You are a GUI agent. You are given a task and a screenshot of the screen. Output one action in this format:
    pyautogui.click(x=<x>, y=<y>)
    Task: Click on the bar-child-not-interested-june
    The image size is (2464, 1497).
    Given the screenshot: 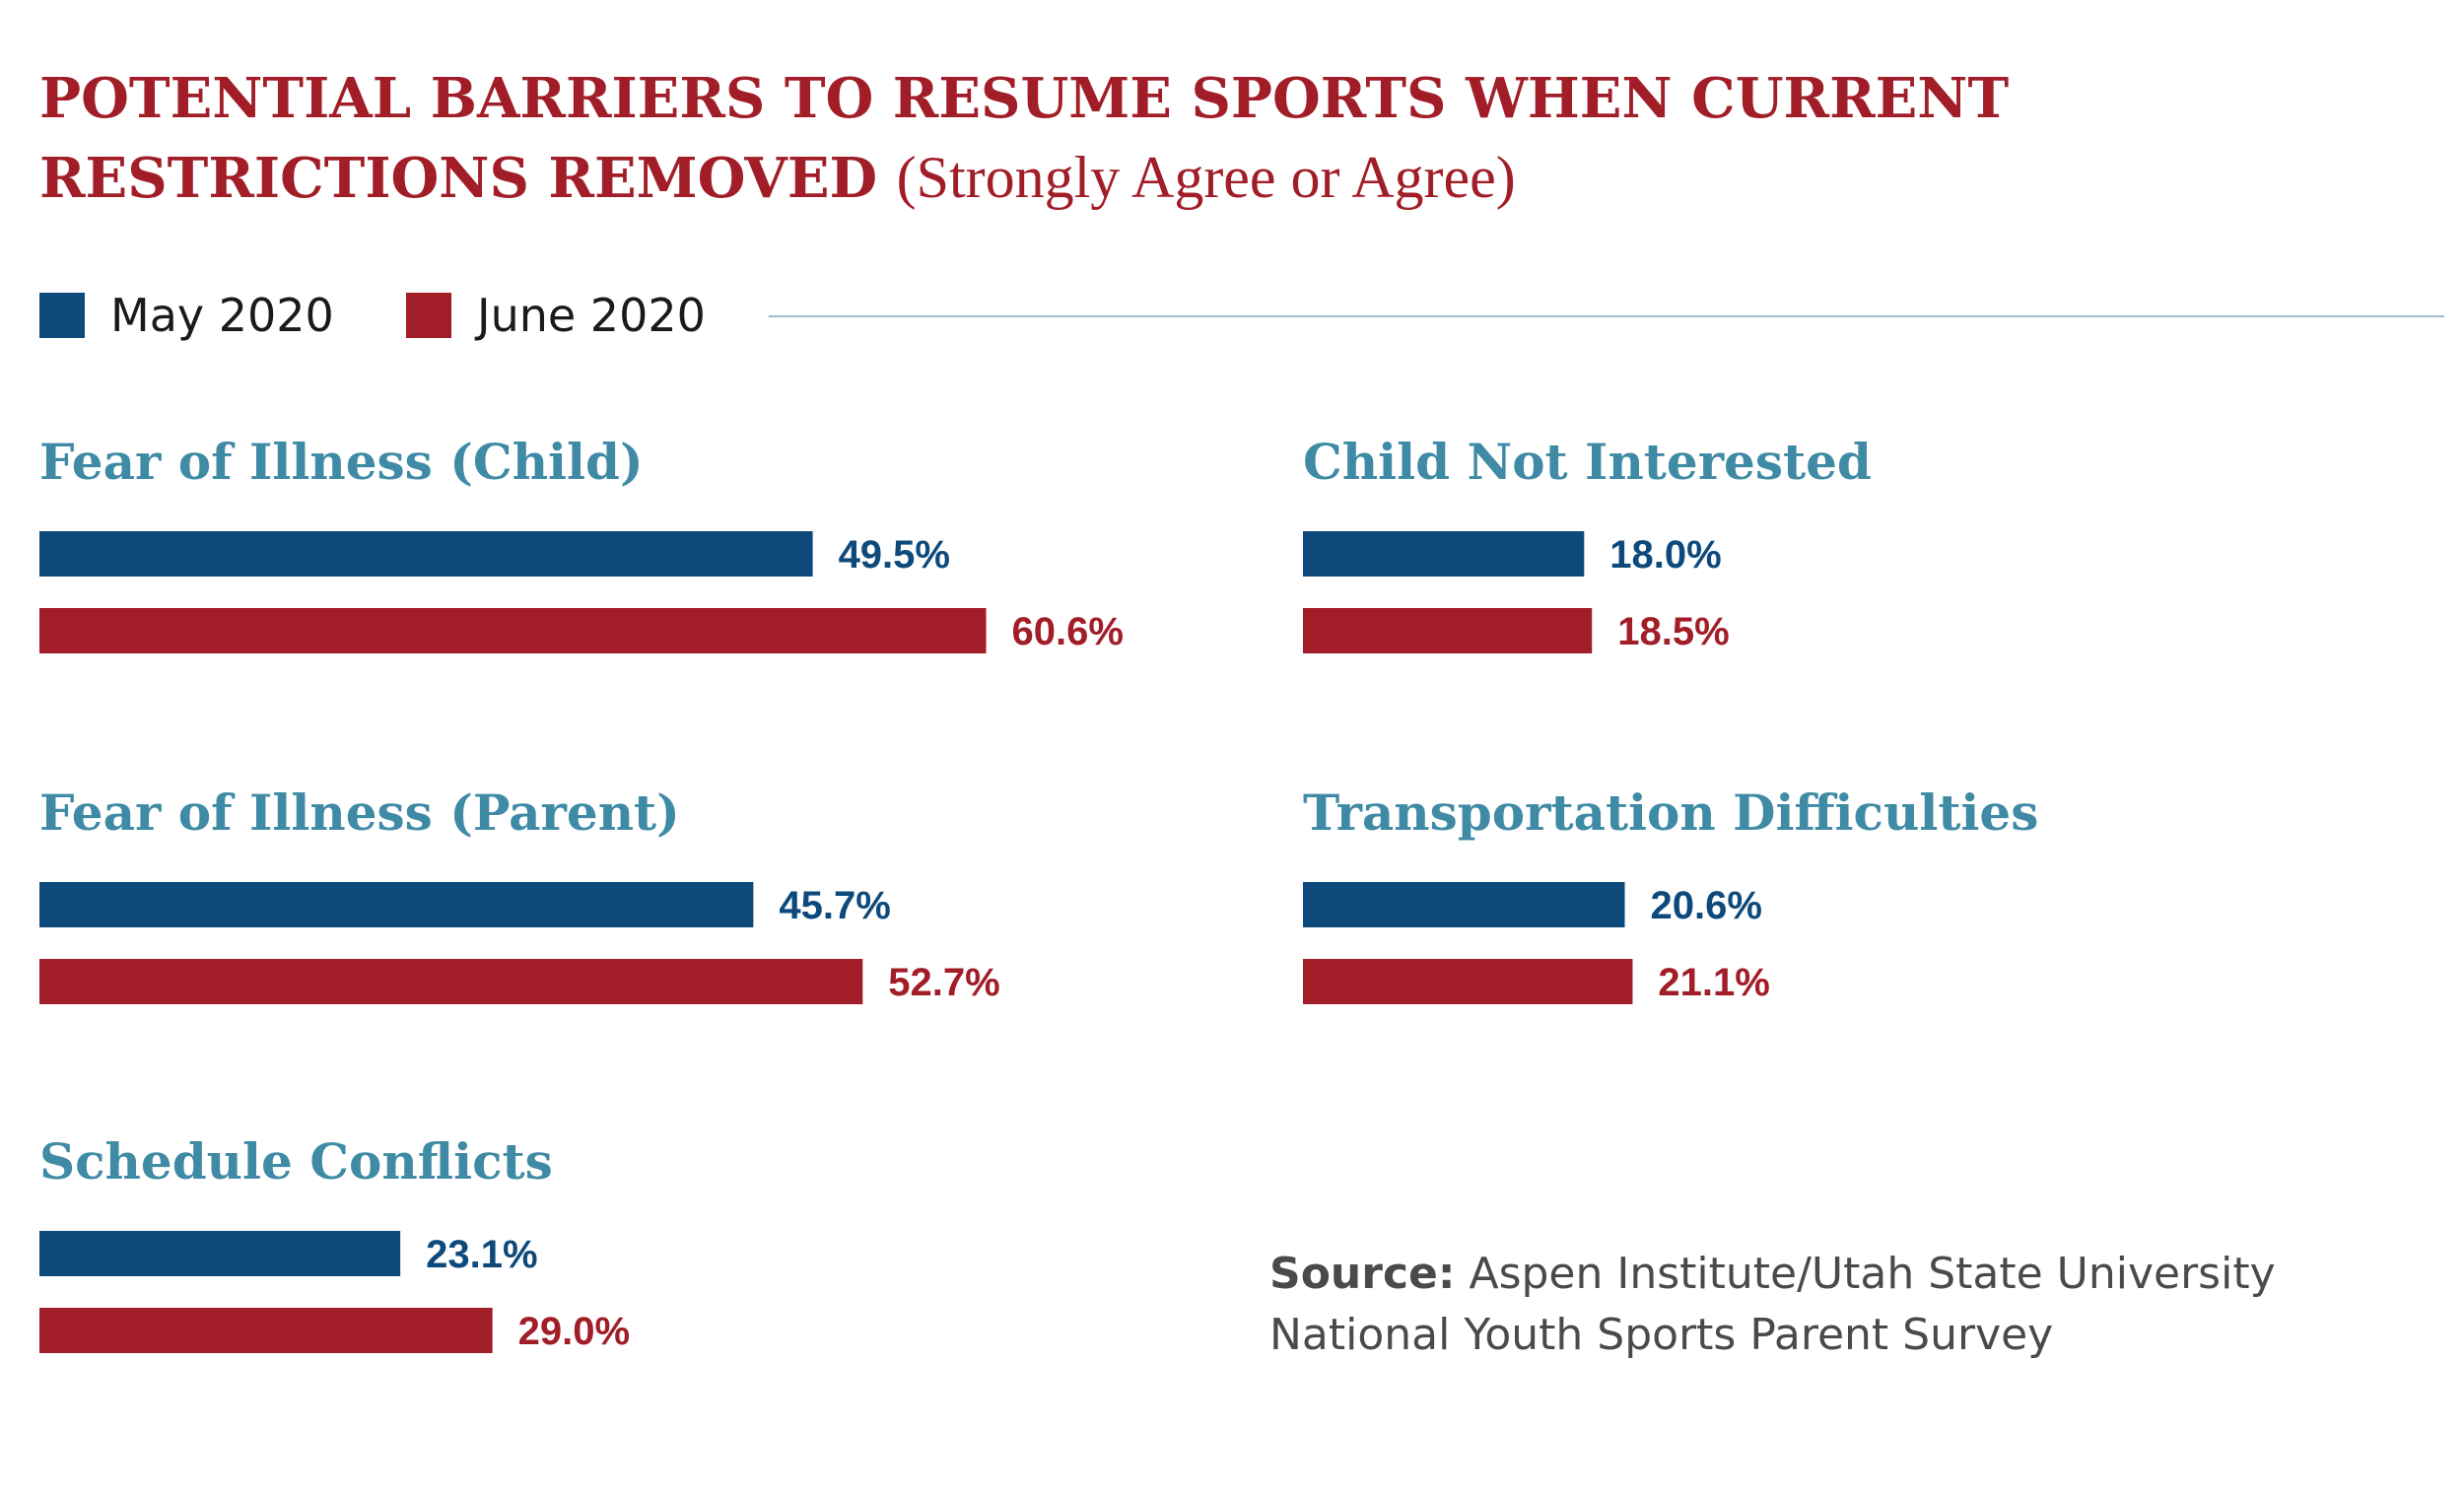 What is the action you would take?
    pyautogui.click(x=1448, y=630)
    